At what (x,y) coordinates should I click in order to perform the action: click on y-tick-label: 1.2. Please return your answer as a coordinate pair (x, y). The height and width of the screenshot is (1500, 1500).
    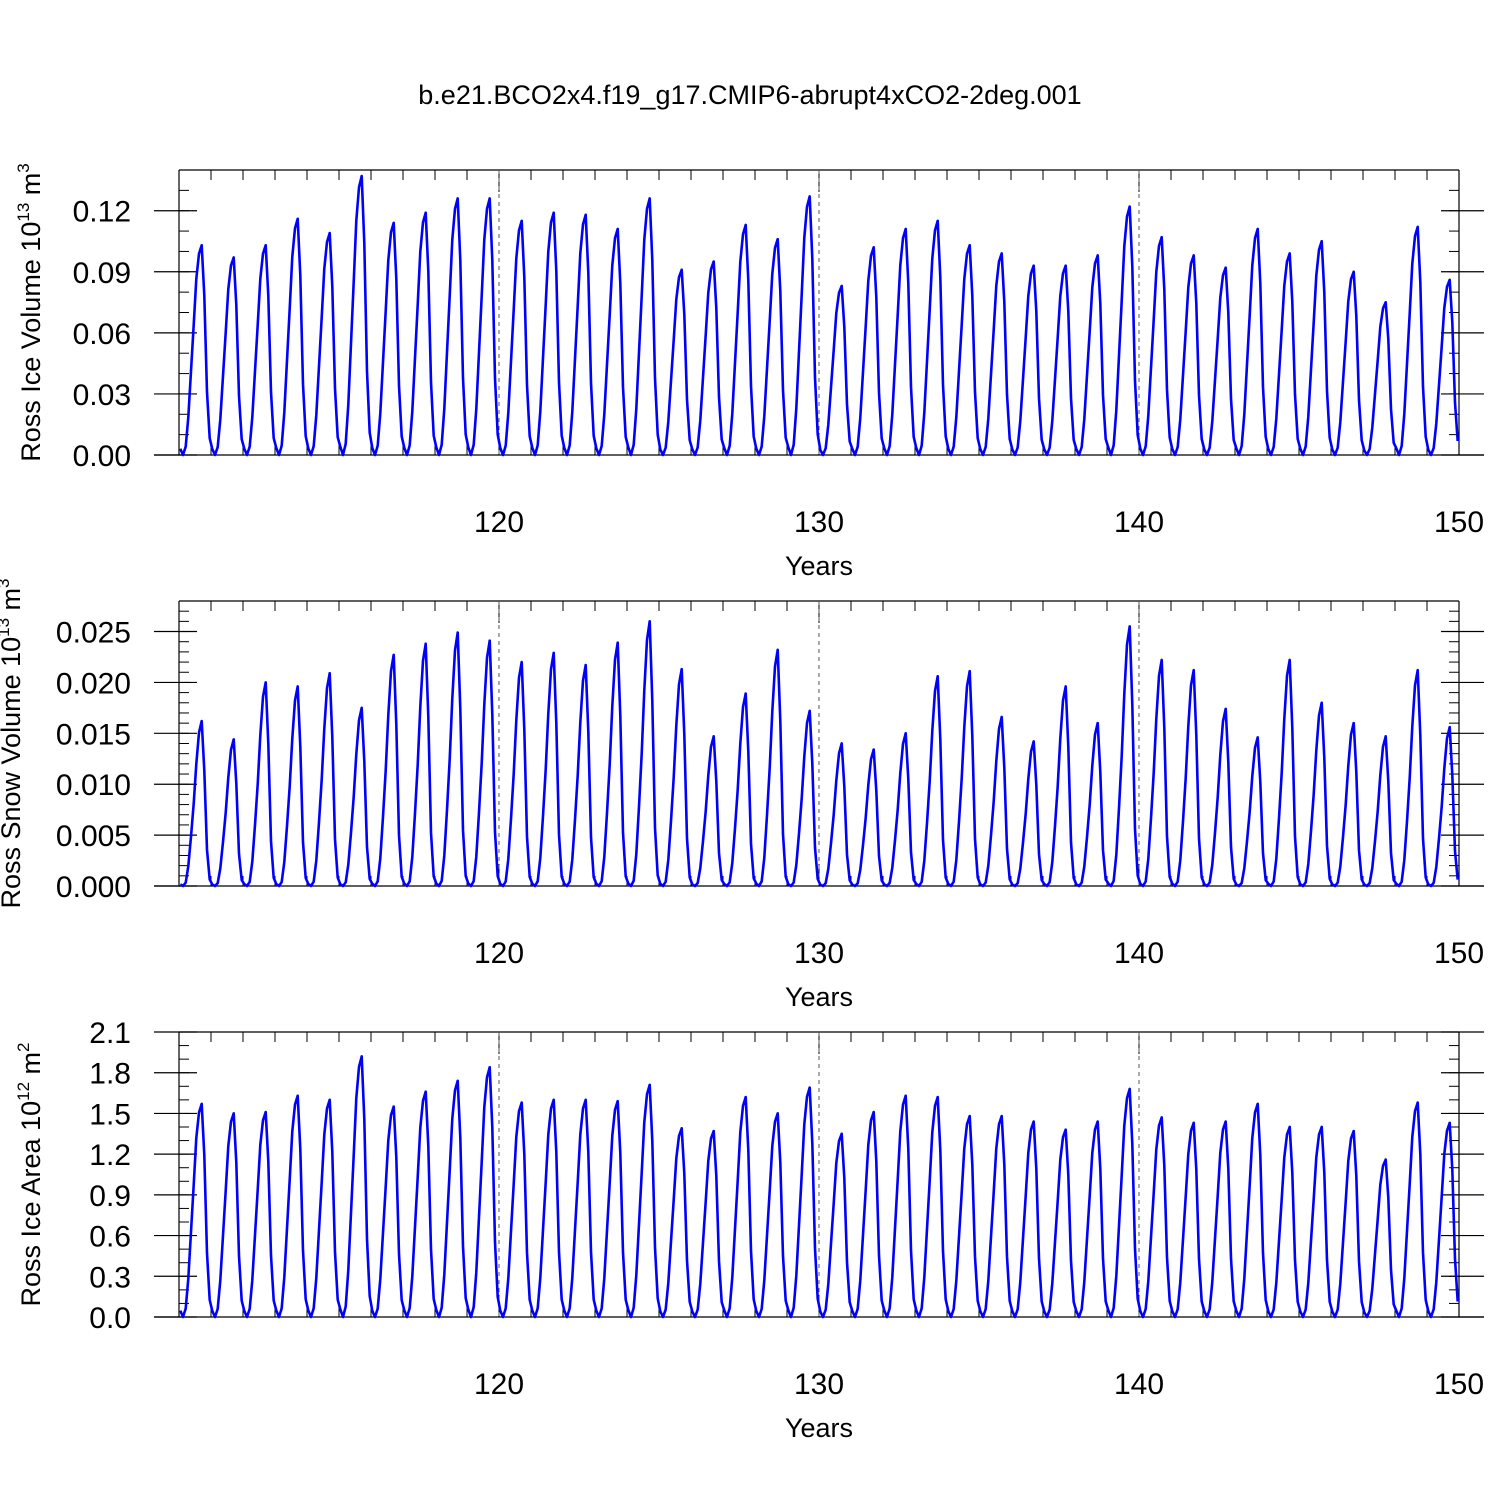
    Looking at the image, I should click on (110, 1155).